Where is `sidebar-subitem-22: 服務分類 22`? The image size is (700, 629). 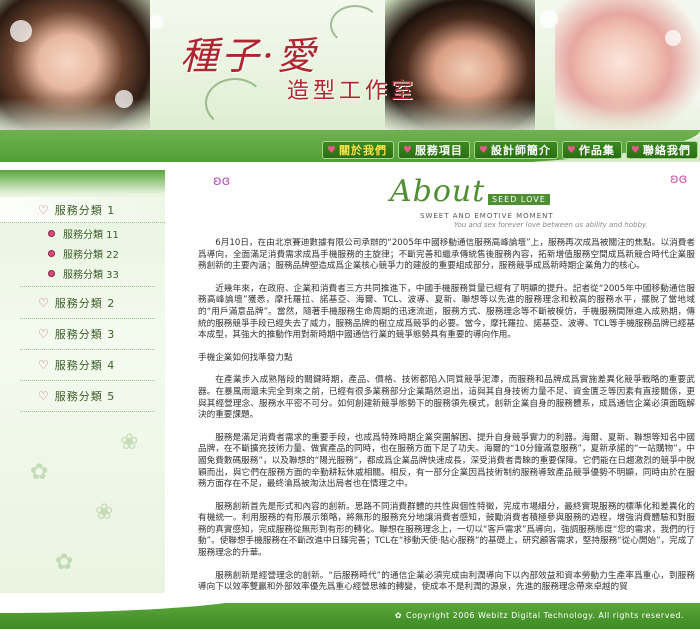
sidebar-subitem-22: 服務分類 22 is located at coordinates (82, 253).